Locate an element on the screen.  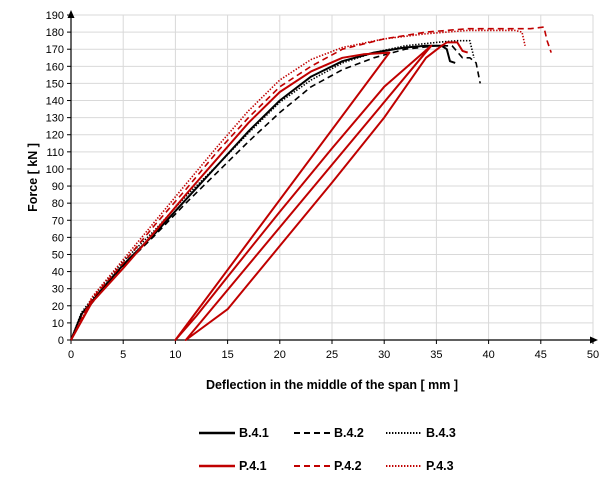
legend-label: P.4.3 is located at coordinates (440, 466).